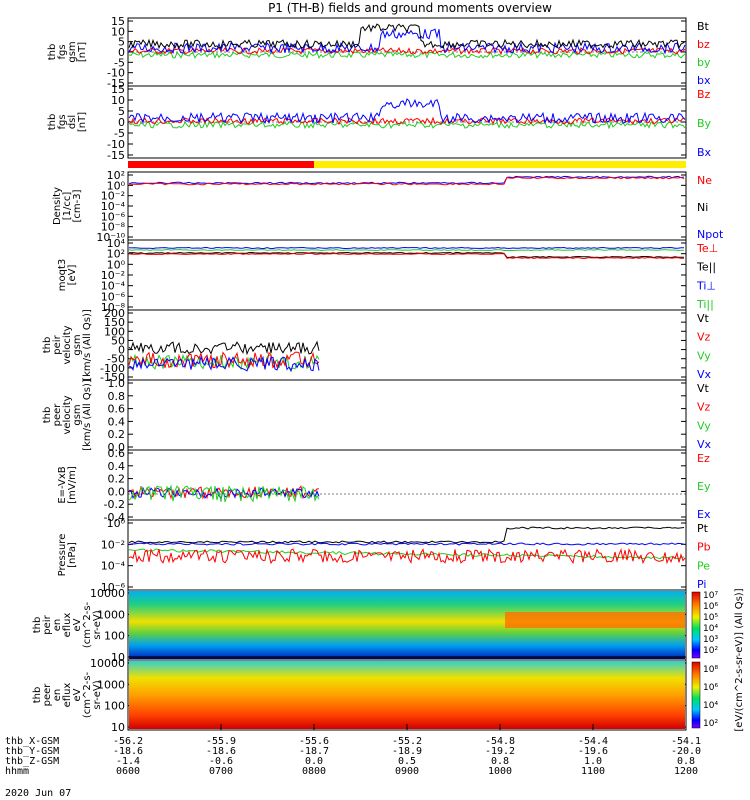 The width and height of the screenshot is (750, 800). Describe the element at coordinates (121, 111) in the screenshot. I see `ytick-label: 5` at that location.